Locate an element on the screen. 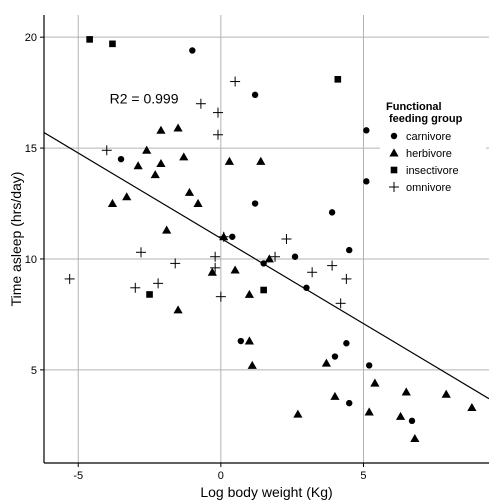 This screenshot has height=504, width=504. legend-omnivore-marker is located at coordinates (394, 187).